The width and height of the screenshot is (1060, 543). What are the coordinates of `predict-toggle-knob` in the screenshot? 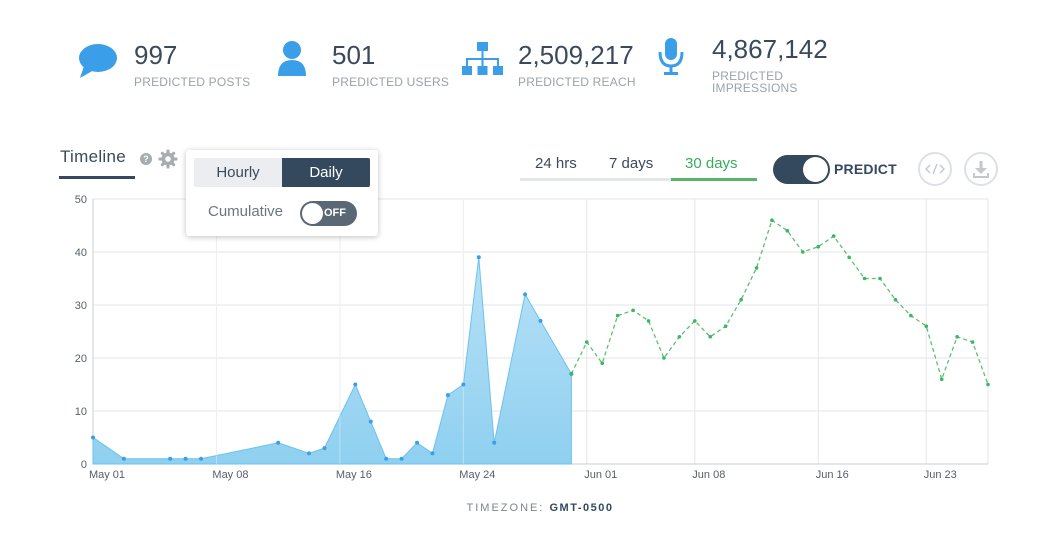 It's located at (815, 169).